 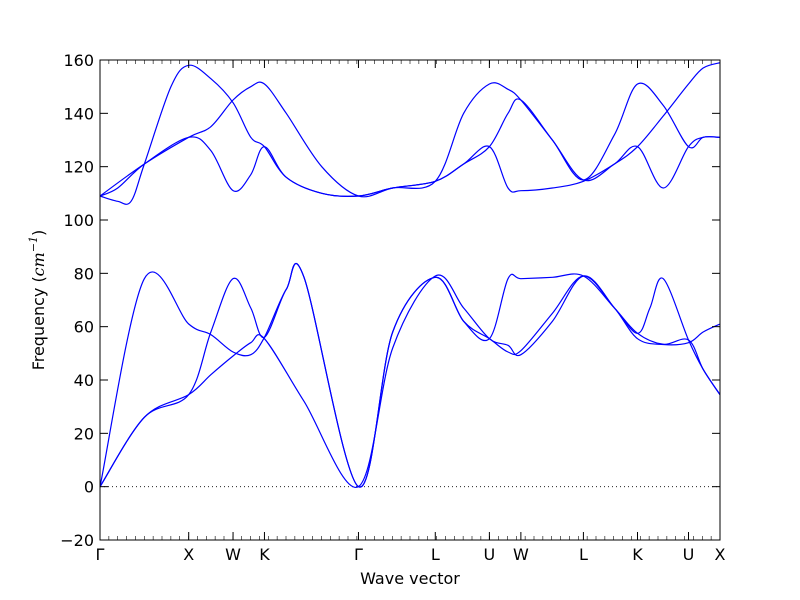 What do you see at coordinates (89, 487) in the screenshot?
I see `y-tick-label: 0` at bounding box center [89, 487].